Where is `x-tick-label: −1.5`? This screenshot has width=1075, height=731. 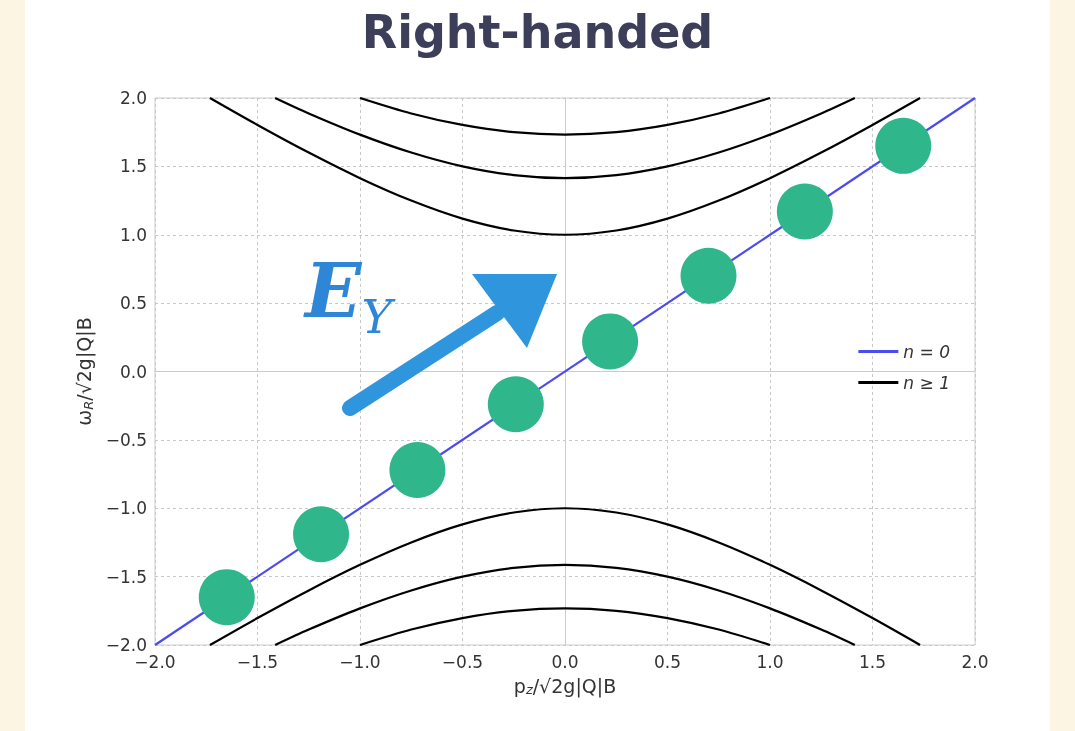
x-tick-label: −1.5 is located at coordinates (257, 661).